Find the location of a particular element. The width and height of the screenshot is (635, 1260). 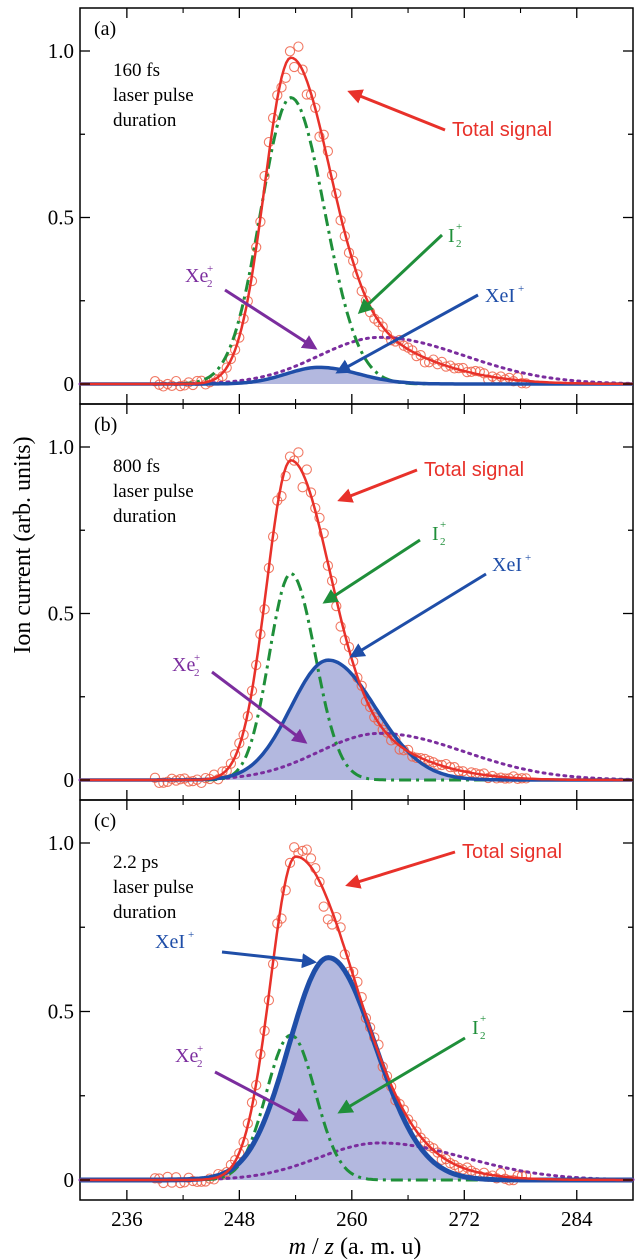

pulse-duration-text: 800 fs is located at coordinates (136, 466).